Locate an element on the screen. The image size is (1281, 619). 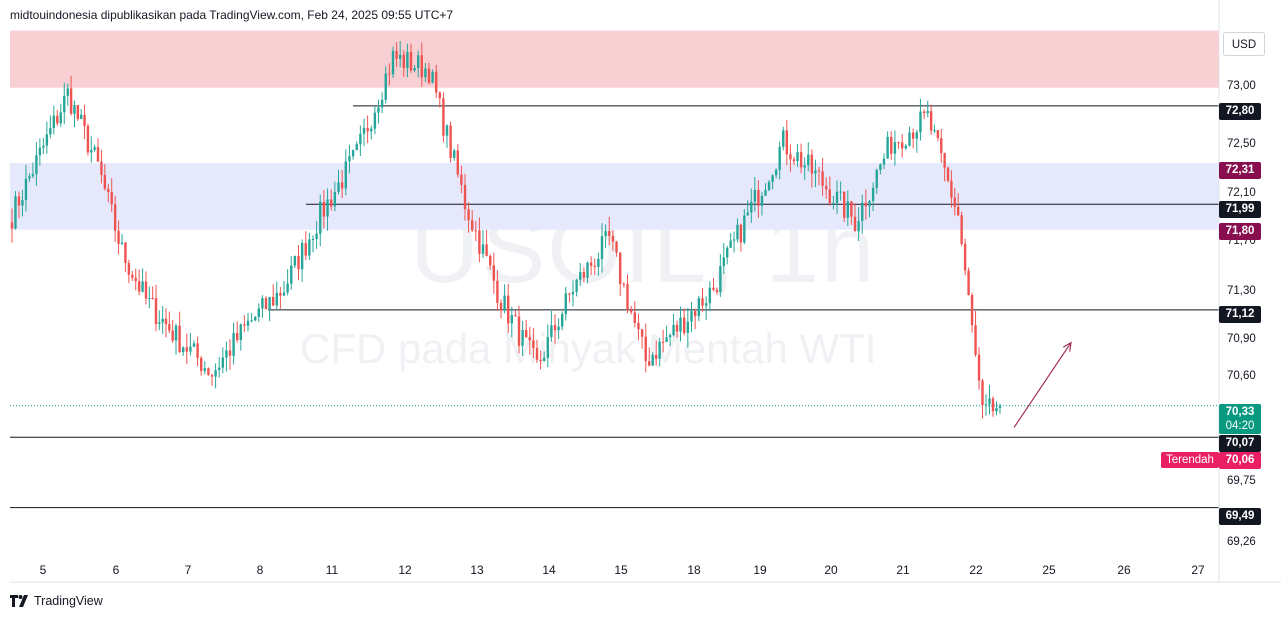
level-tag-71-99: 71,99 is located at coordinates (1240, 209).